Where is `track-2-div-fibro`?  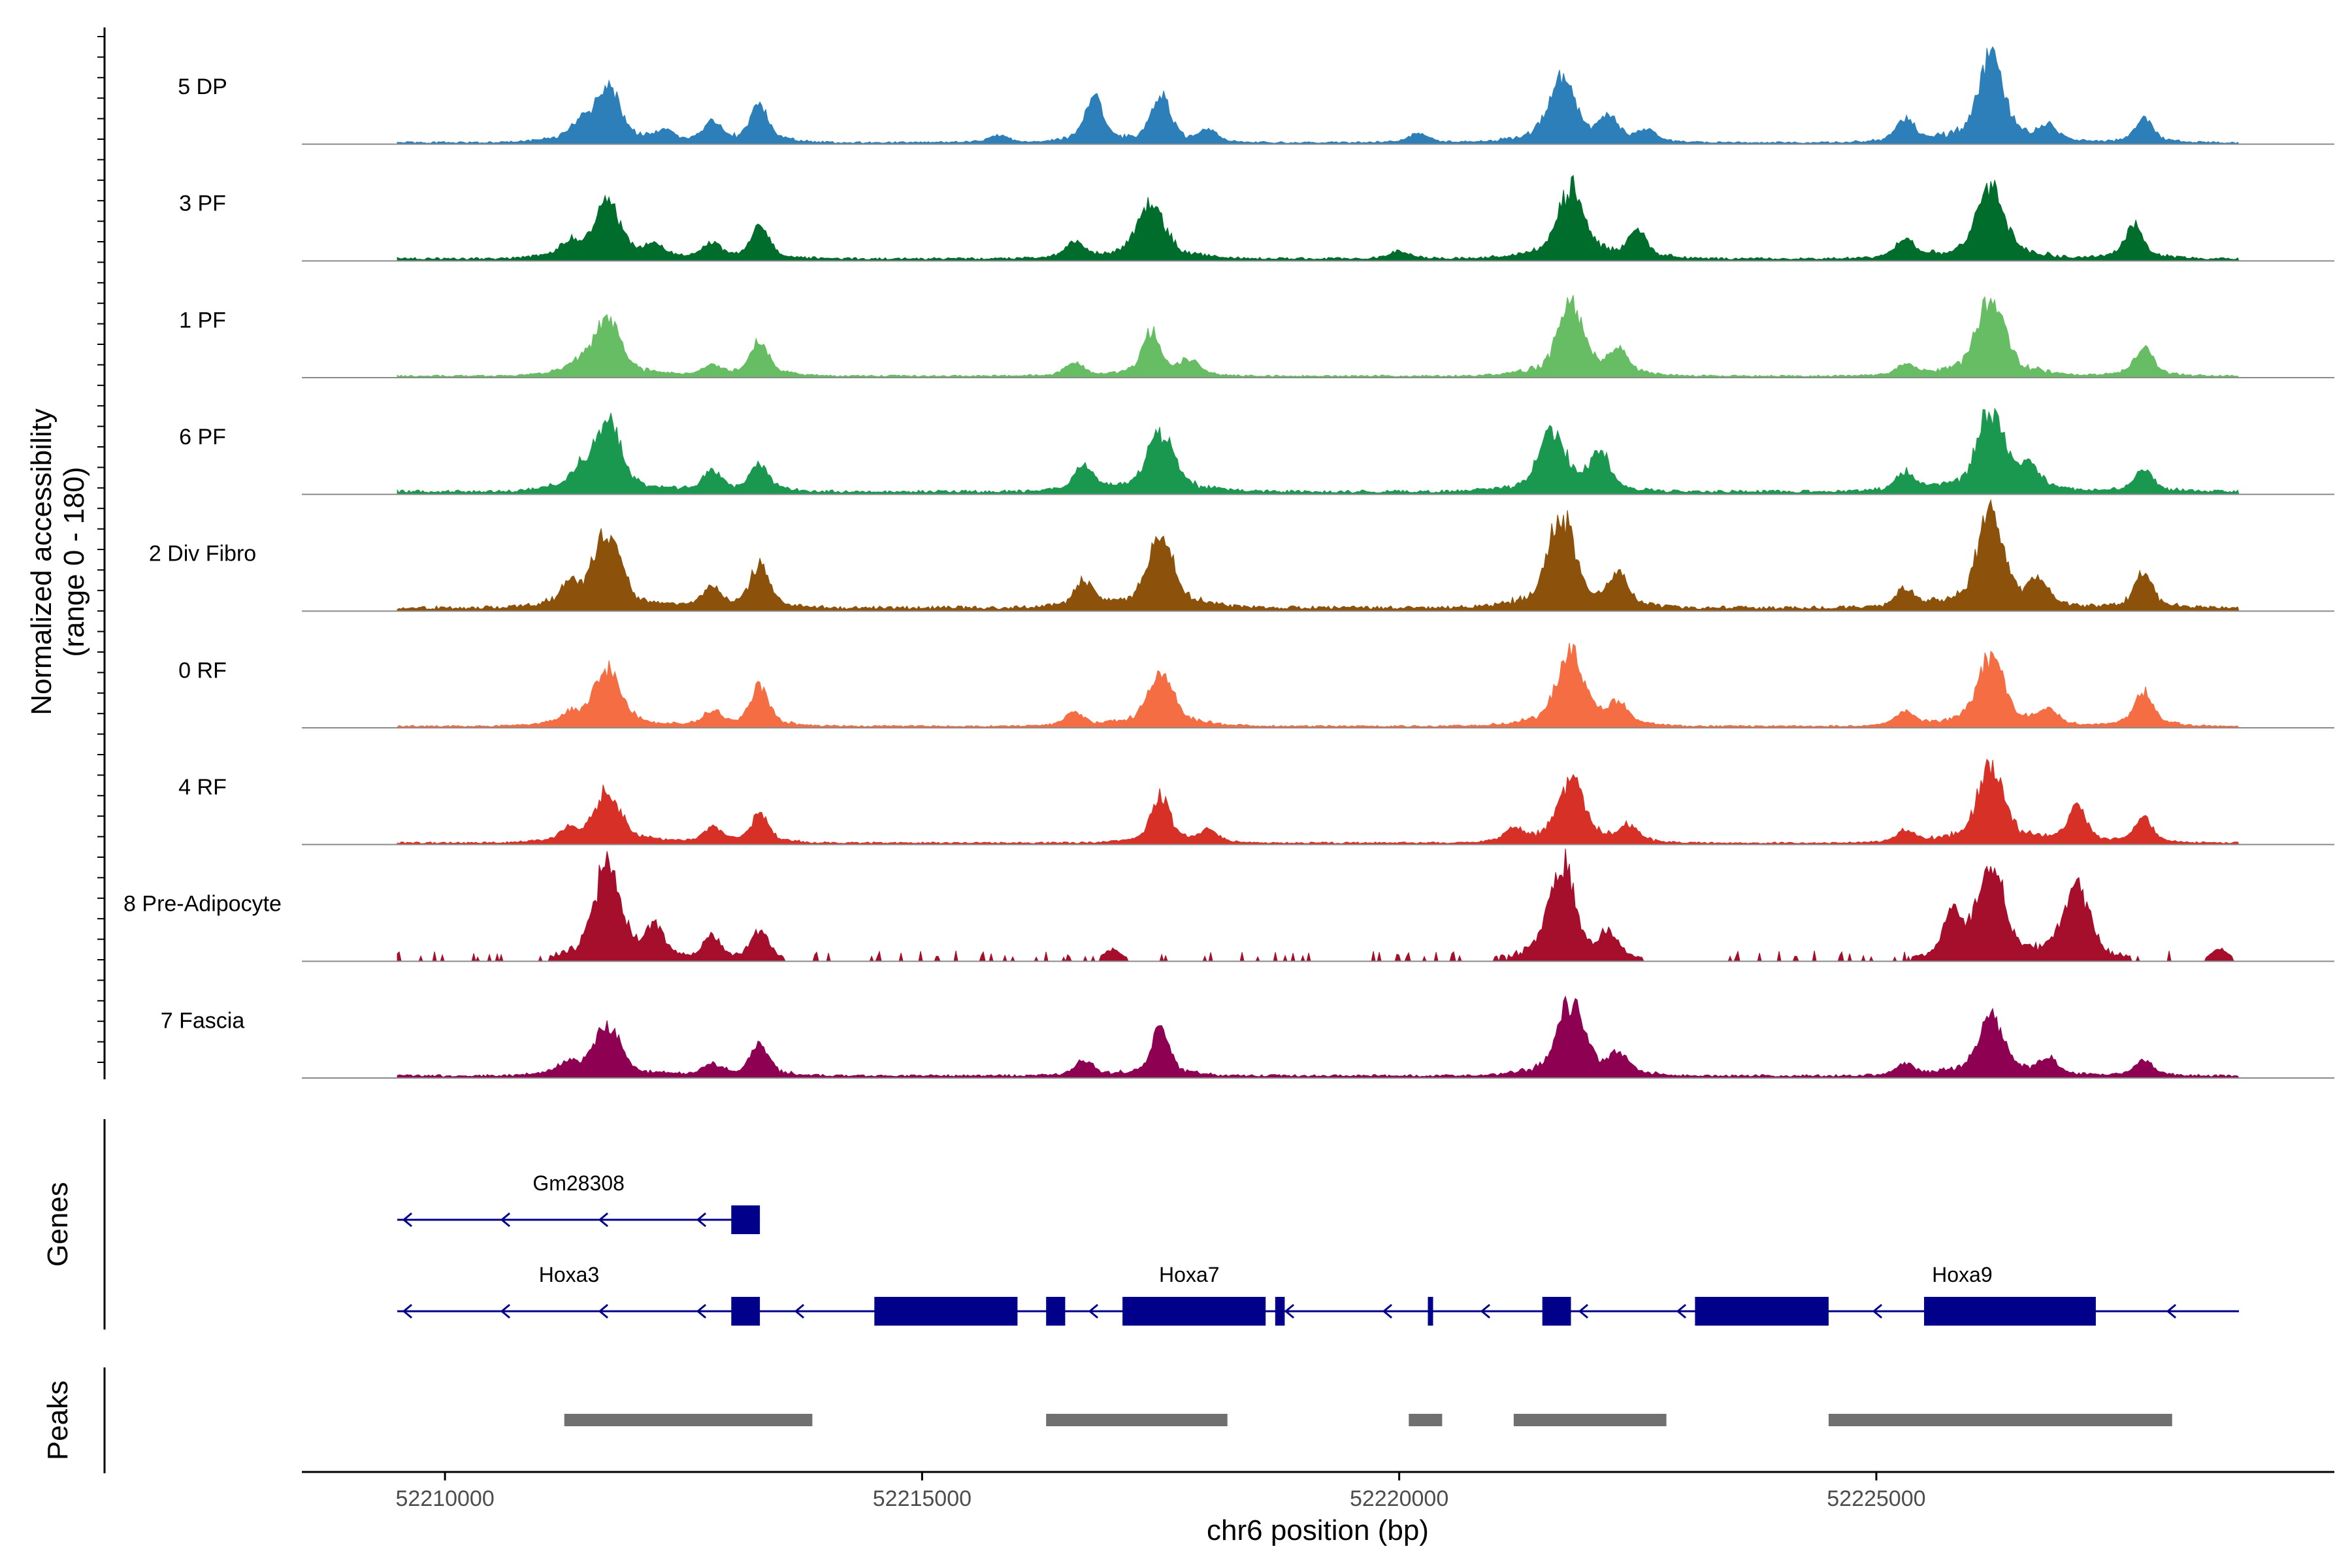
track-2-div-fibro is located at coordinates (1318, 555).